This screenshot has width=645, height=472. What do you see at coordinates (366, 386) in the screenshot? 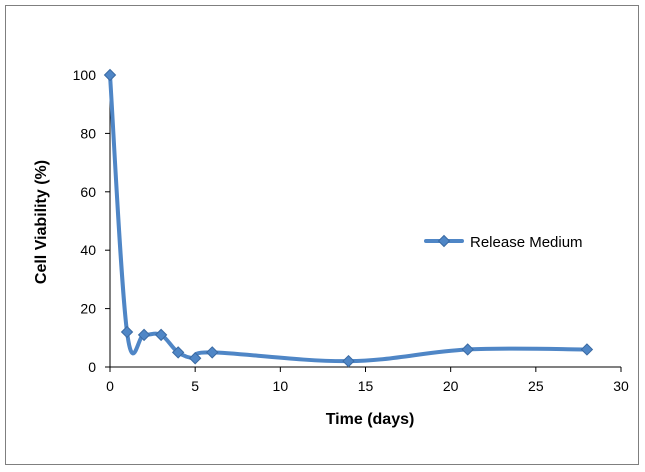
I see `x-tick-label: 15` at bounding box center [366, 386].